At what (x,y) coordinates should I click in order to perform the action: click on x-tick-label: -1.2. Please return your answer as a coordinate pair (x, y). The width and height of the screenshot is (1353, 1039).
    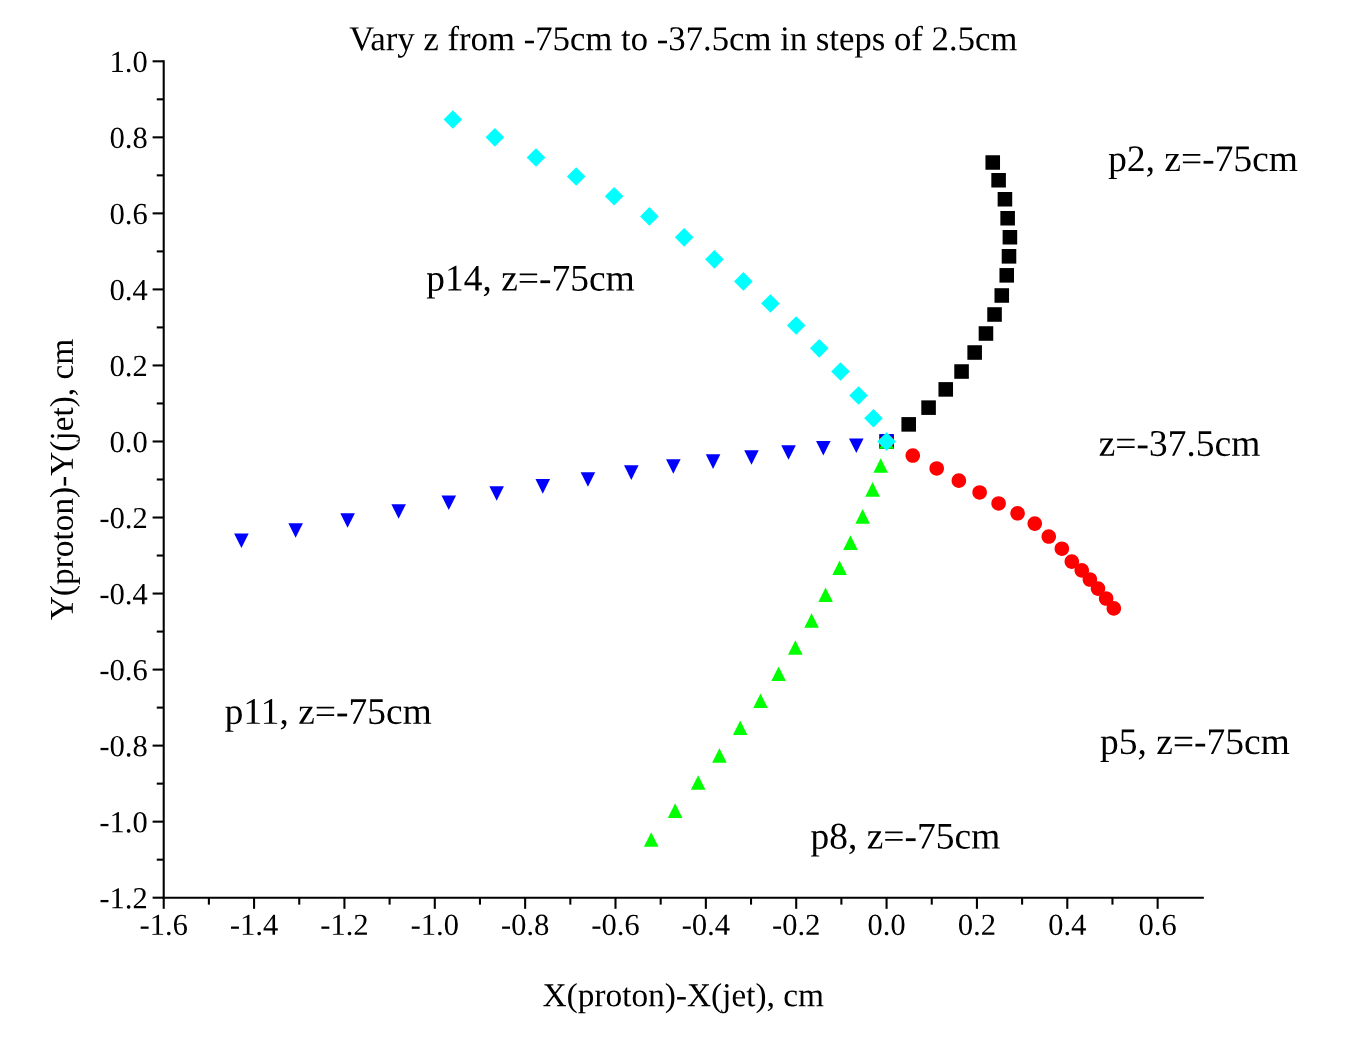
    Looking at the image, I should click on (344, 925).